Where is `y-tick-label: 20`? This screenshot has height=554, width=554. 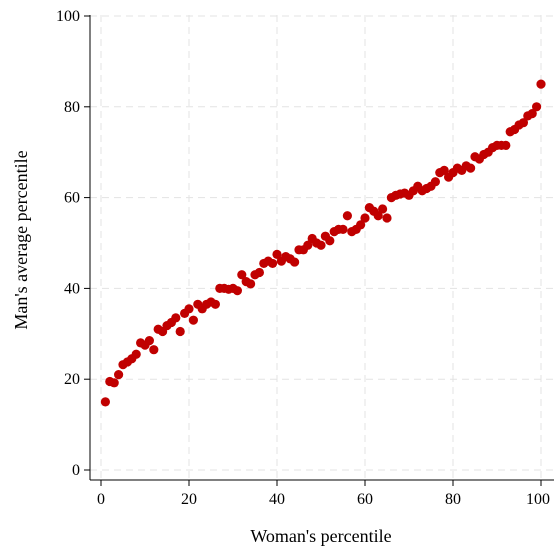
y-tick-label: 20 is located at coordinates (72, 379).